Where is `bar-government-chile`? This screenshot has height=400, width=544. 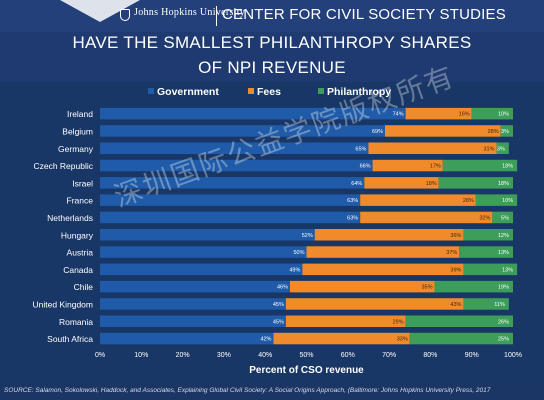
bar-government-chile is located at coordinates (195, 286).